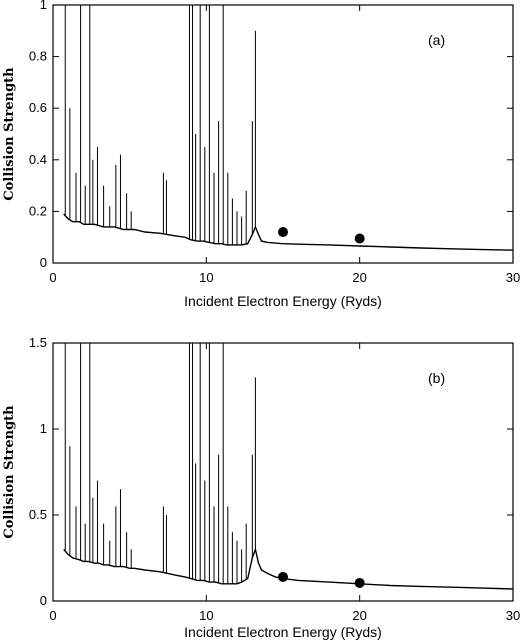 This screenshot has width=520, height=642. Describe the element at coordinates (38, 342) in the screenshot. I see `y-tick-label: 1.5` at that location.